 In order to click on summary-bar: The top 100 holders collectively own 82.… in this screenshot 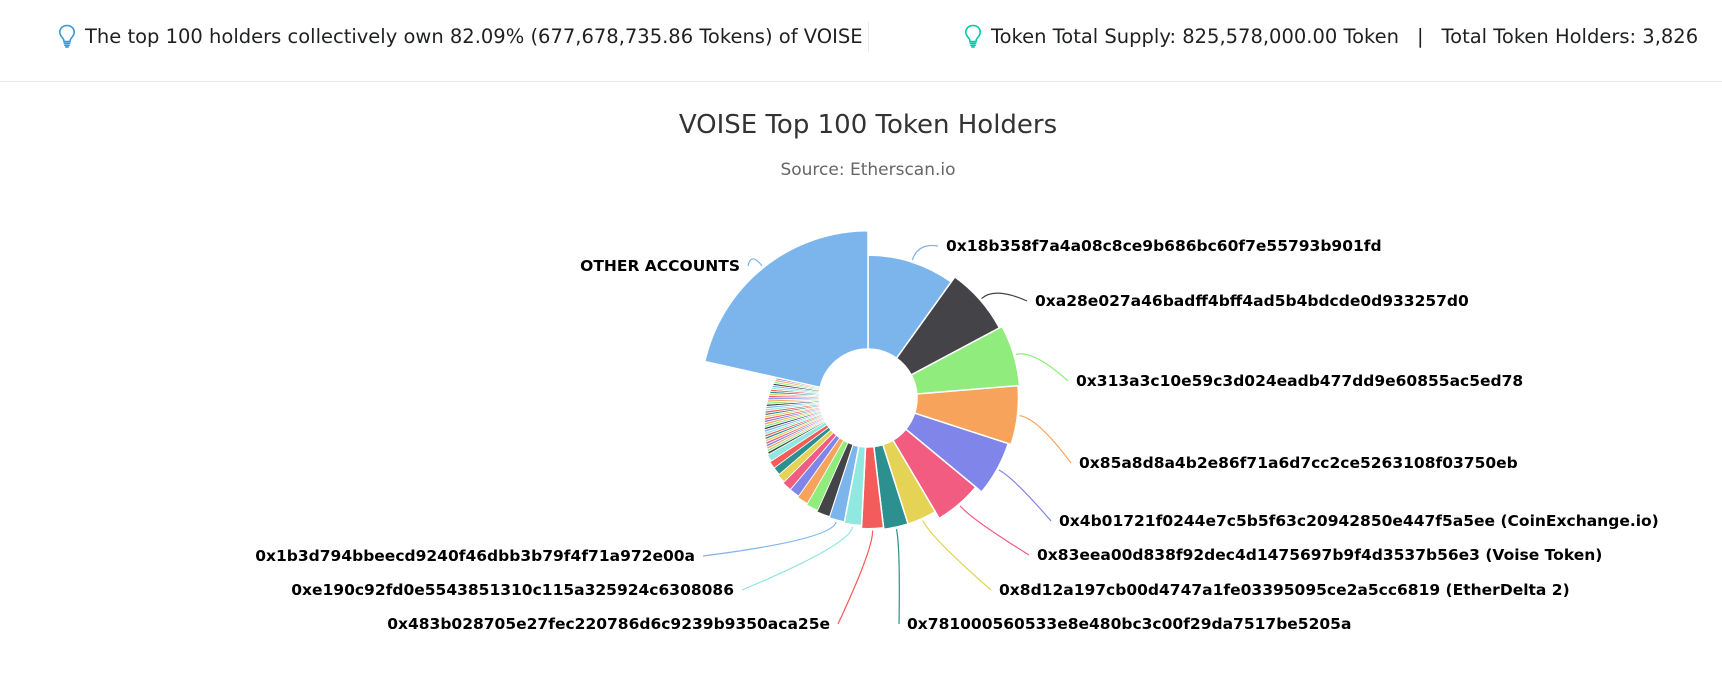, I will do `click(861, 41)`.